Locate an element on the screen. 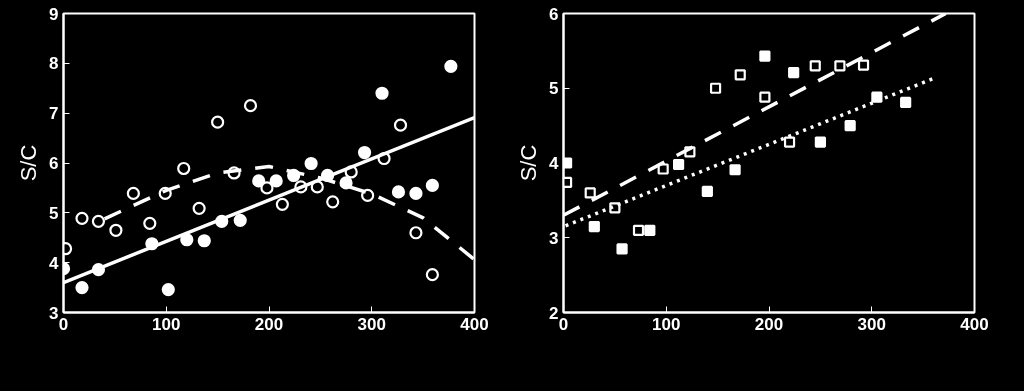 This screenshot has height=391, width=1024. y-tick-label: 8 is located at coordinates (54, 64).